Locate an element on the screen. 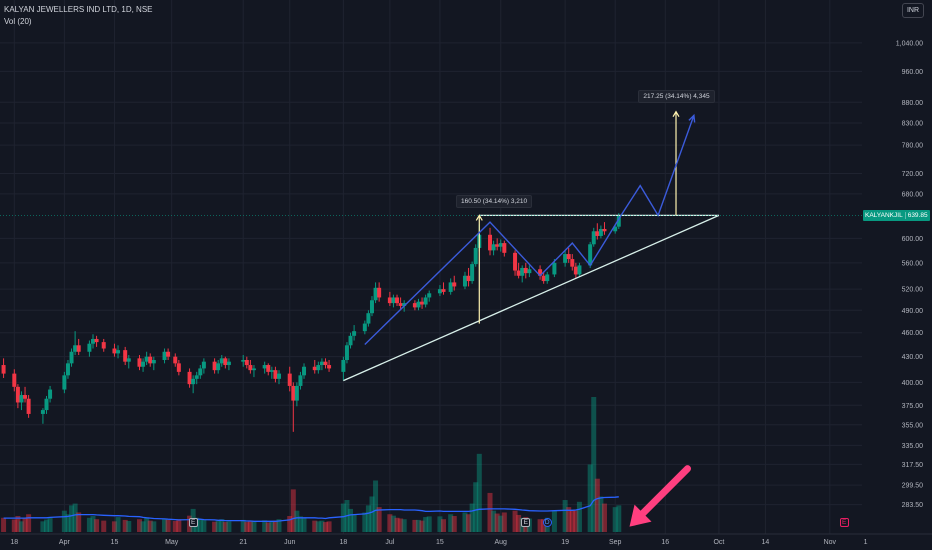 The image size is (932, 550). time-tick-label: Sep is located at coordinates (615, 542).